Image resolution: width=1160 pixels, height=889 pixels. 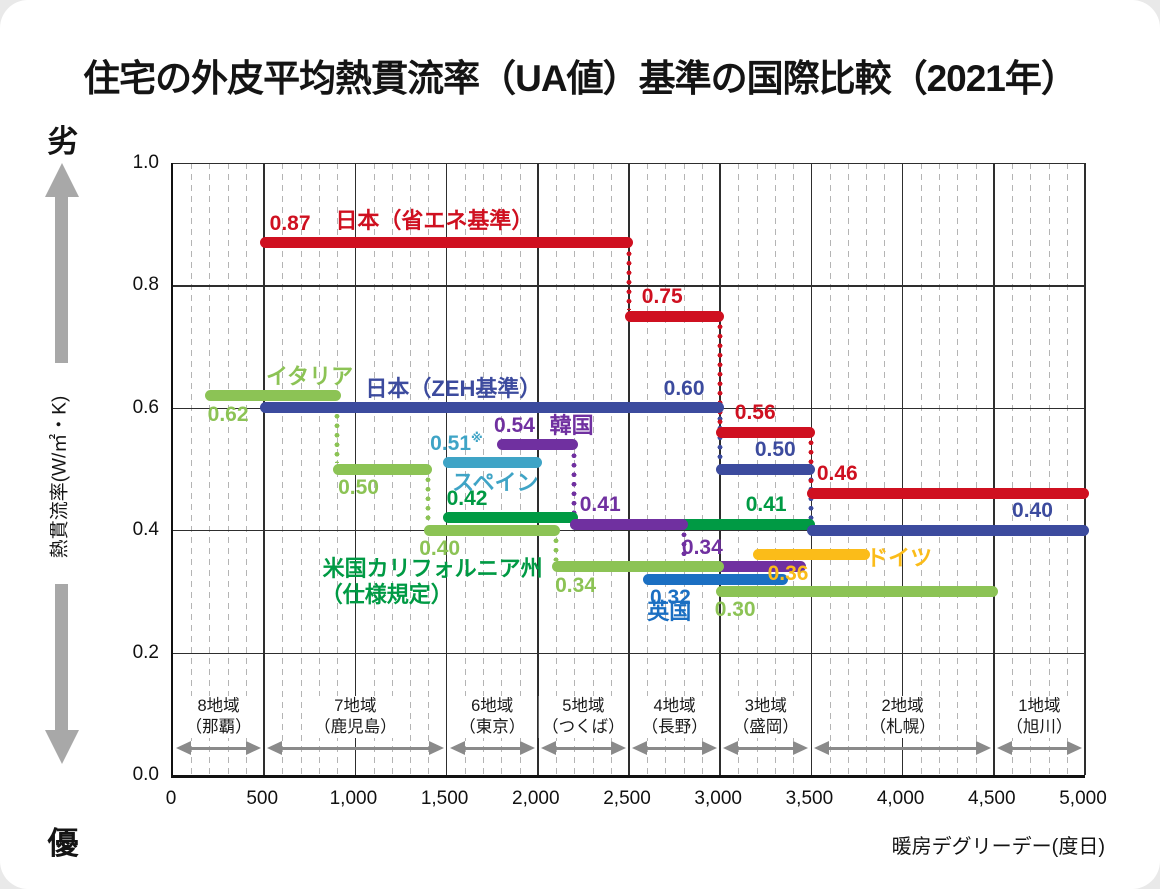 I want to click on y-tick-label: 1.0, so click(x=145, y=162).